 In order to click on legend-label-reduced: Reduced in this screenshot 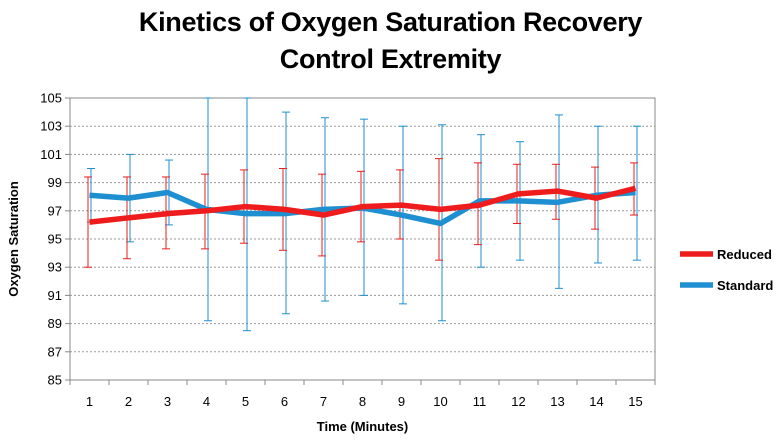, I will do `click(744, 254)`.